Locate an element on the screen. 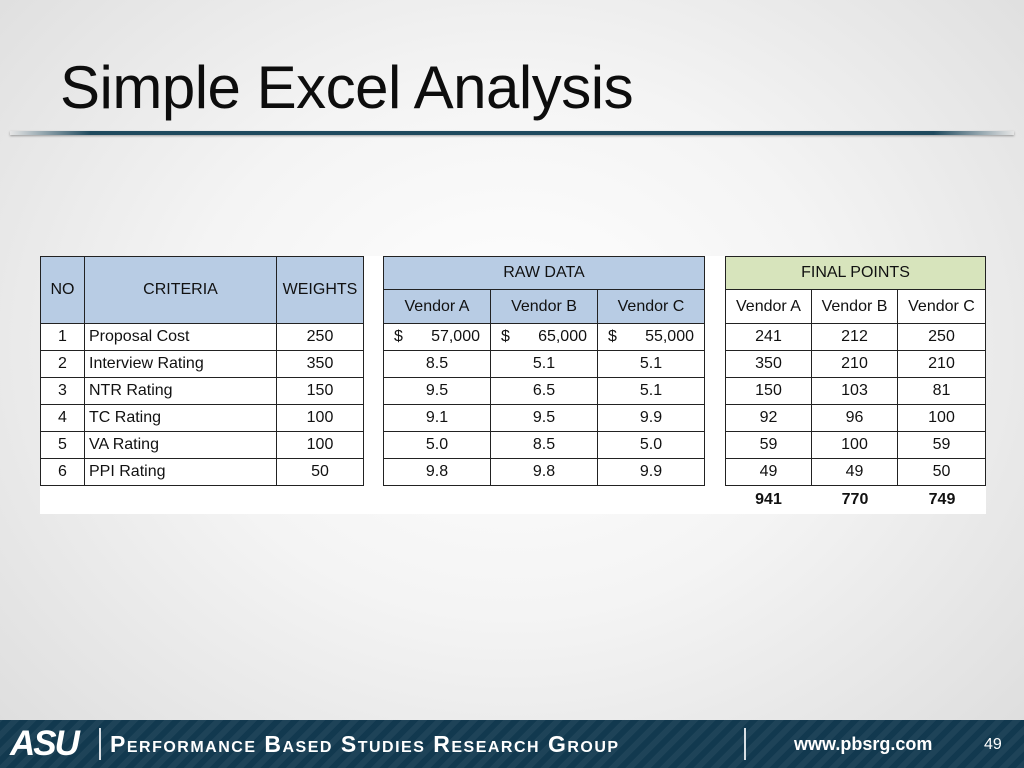 This screenshot has width=1024, height=768. row-no: 6 is located at coordinates (62, 472).